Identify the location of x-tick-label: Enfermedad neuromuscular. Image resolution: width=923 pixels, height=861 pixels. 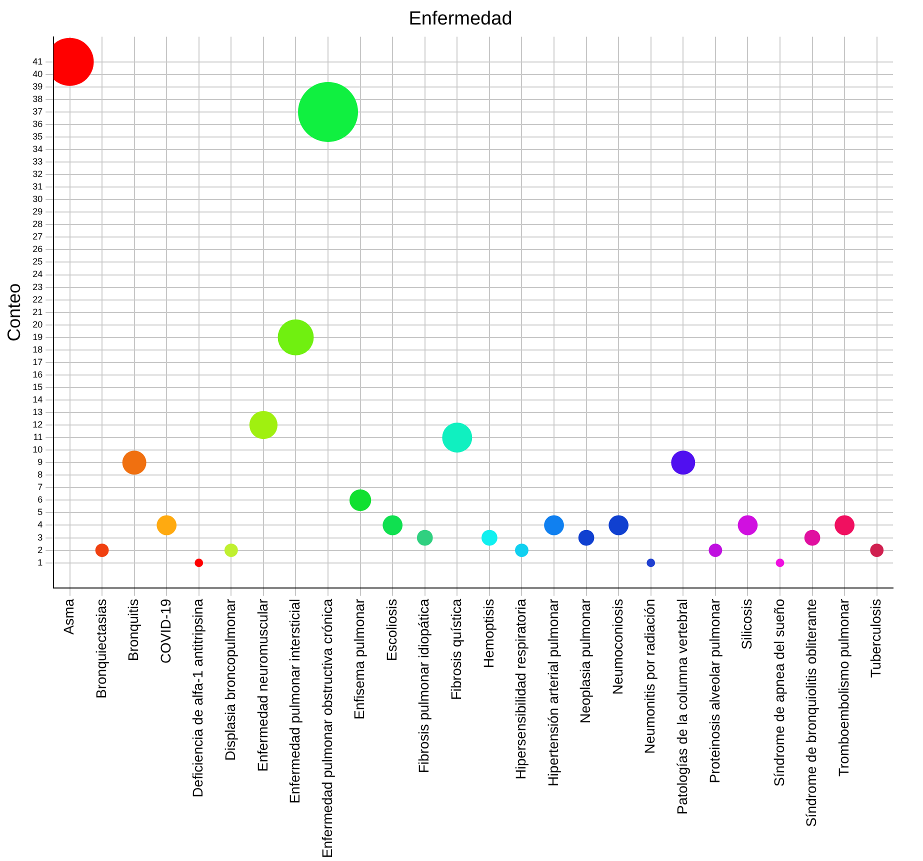
(262, 685).